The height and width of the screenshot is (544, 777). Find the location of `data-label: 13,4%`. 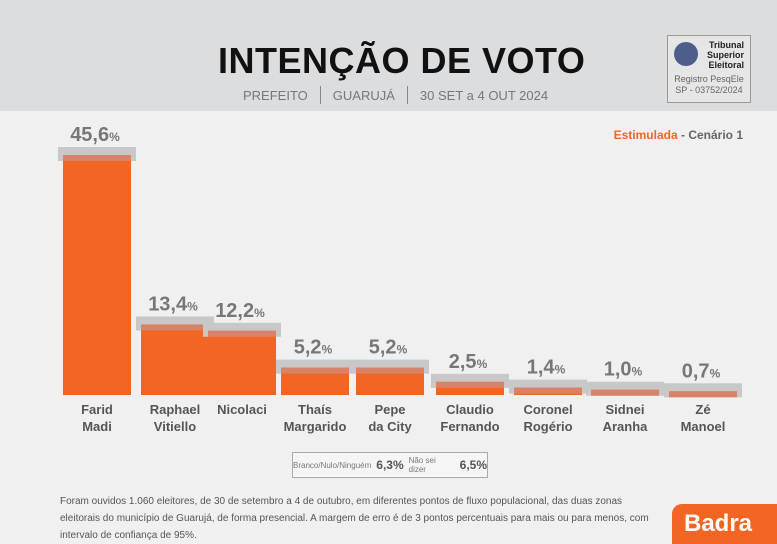

data-label: 13,4% is located at coordinates (173, 304).